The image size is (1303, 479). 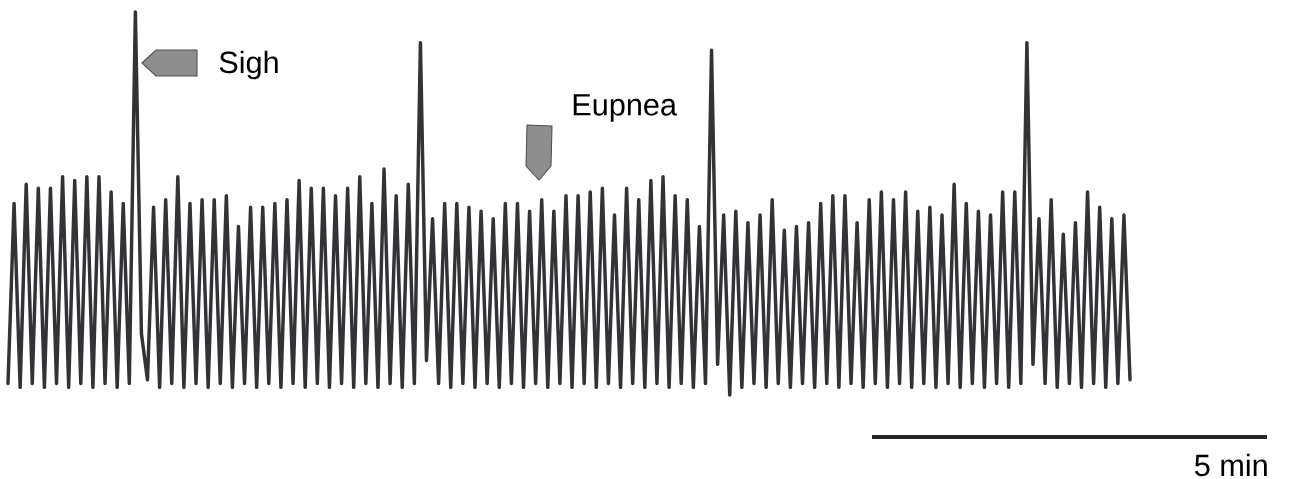 I want to click on annotation: Sigh, so click(x=248, y=65).